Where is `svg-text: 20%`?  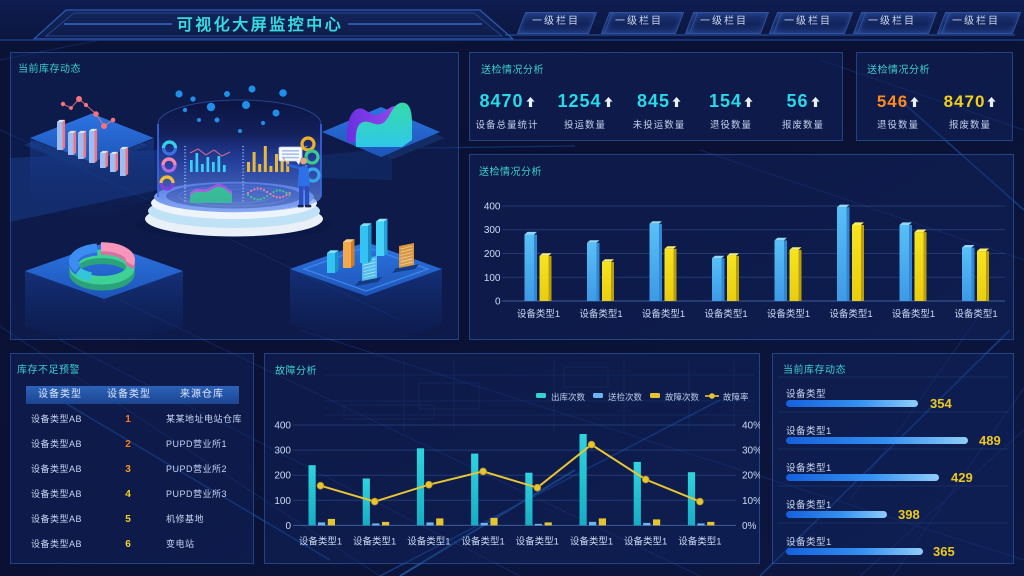 svg-text: 20% is located at coordinates (751, 476).